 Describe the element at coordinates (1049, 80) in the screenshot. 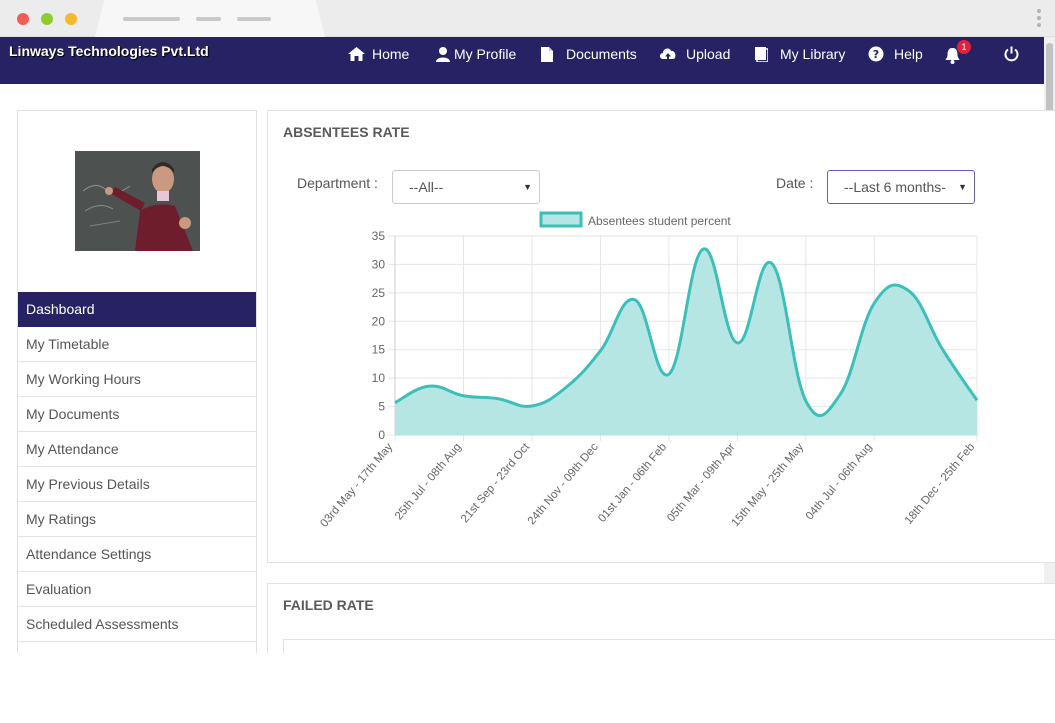

I see `scrollbar-thumb` at that location.